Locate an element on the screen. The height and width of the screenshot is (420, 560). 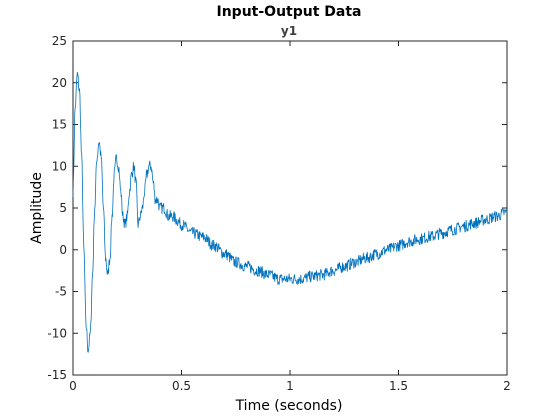
y-tick-label: 15 is located at coordinates (59, 125).